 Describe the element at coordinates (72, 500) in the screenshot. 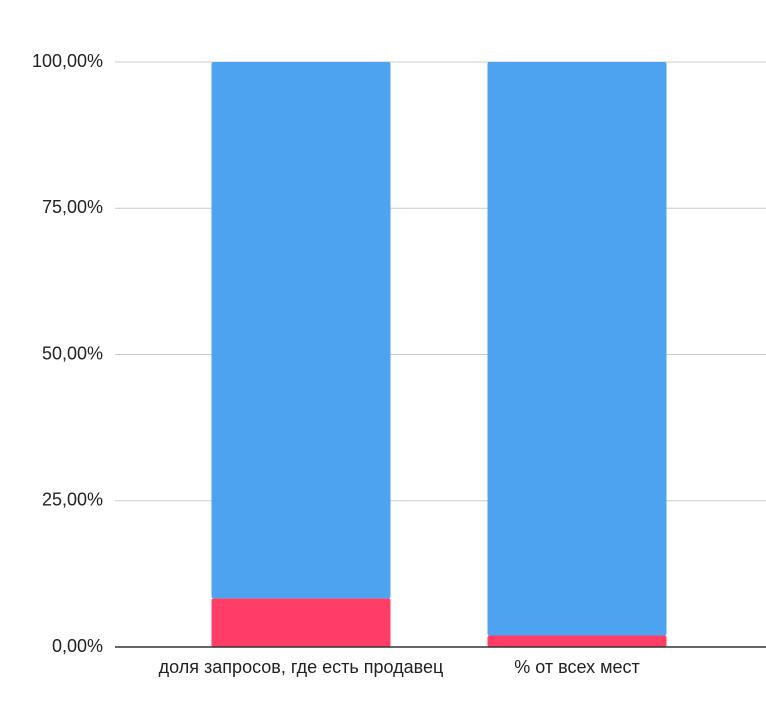

I see `y-tick-label: 25,00%` at that location.